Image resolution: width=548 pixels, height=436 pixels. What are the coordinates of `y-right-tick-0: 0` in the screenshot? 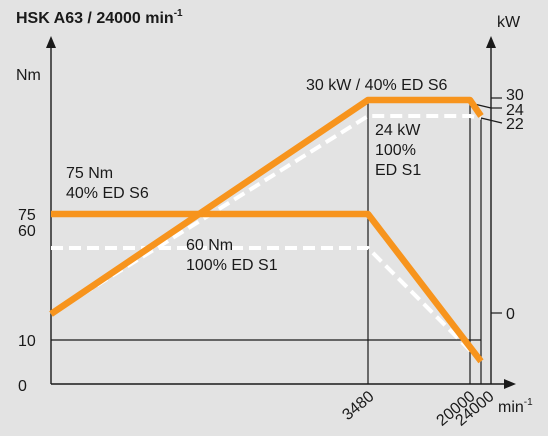 It's located at (510, 314).